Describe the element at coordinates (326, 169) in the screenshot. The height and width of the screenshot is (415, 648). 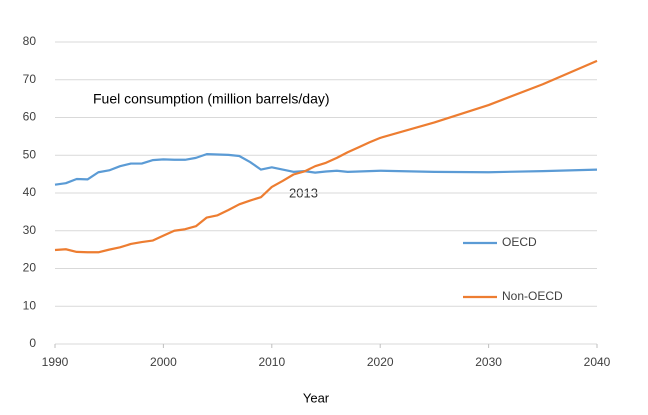
I see `data-line` at that location.